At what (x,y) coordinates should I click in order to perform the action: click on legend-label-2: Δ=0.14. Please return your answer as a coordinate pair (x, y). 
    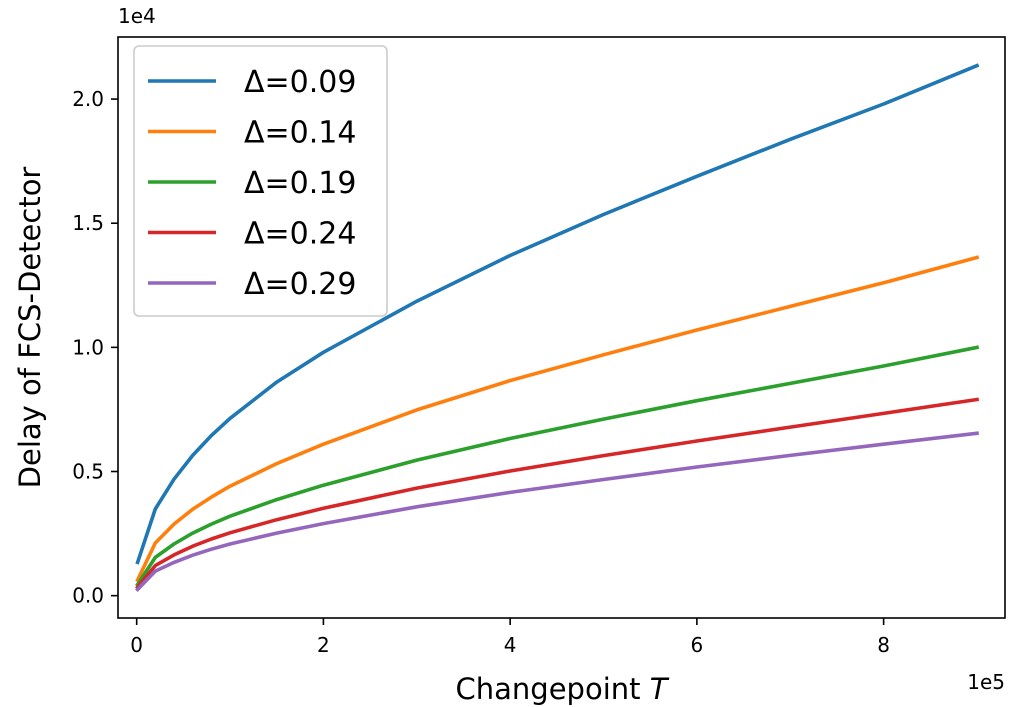
    Looking at the image, I should click on (300, 133).